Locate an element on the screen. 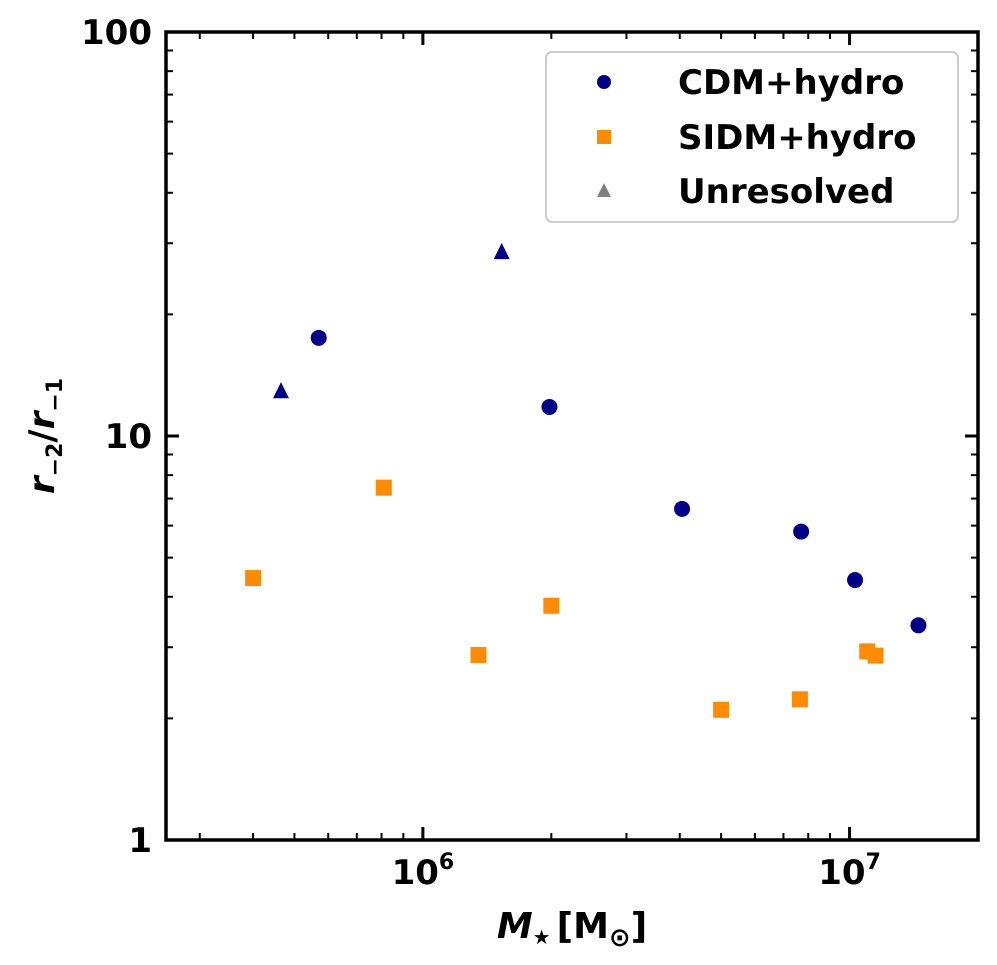 Image resolution: width=997 pixels, height=965 pixels. legend-markers is located at coordinates (604, 136).